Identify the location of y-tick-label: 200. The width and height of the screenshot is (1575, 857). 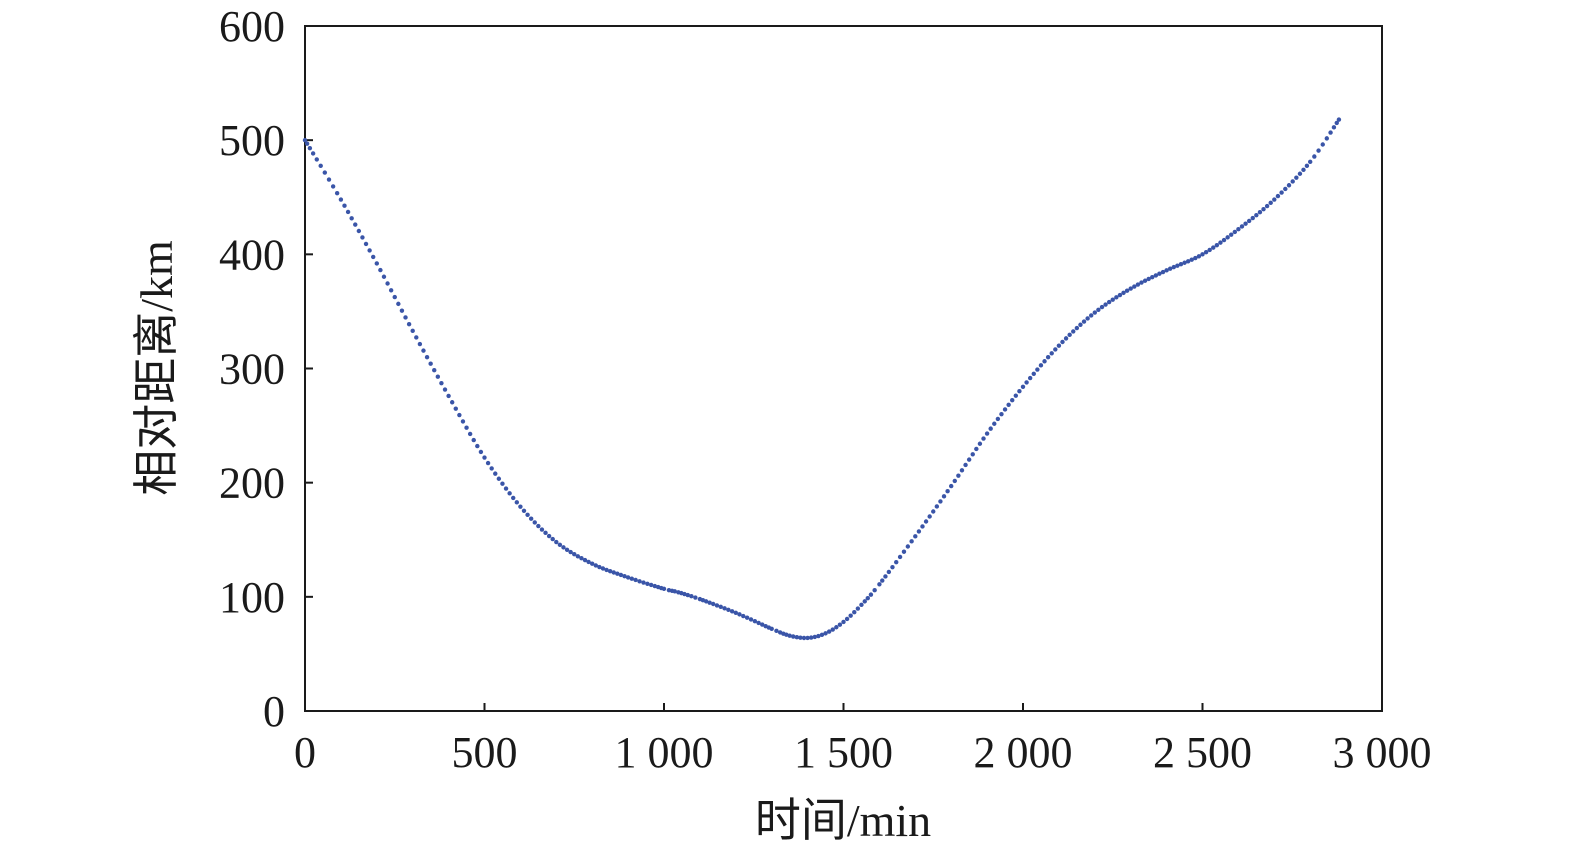
(252, 483).